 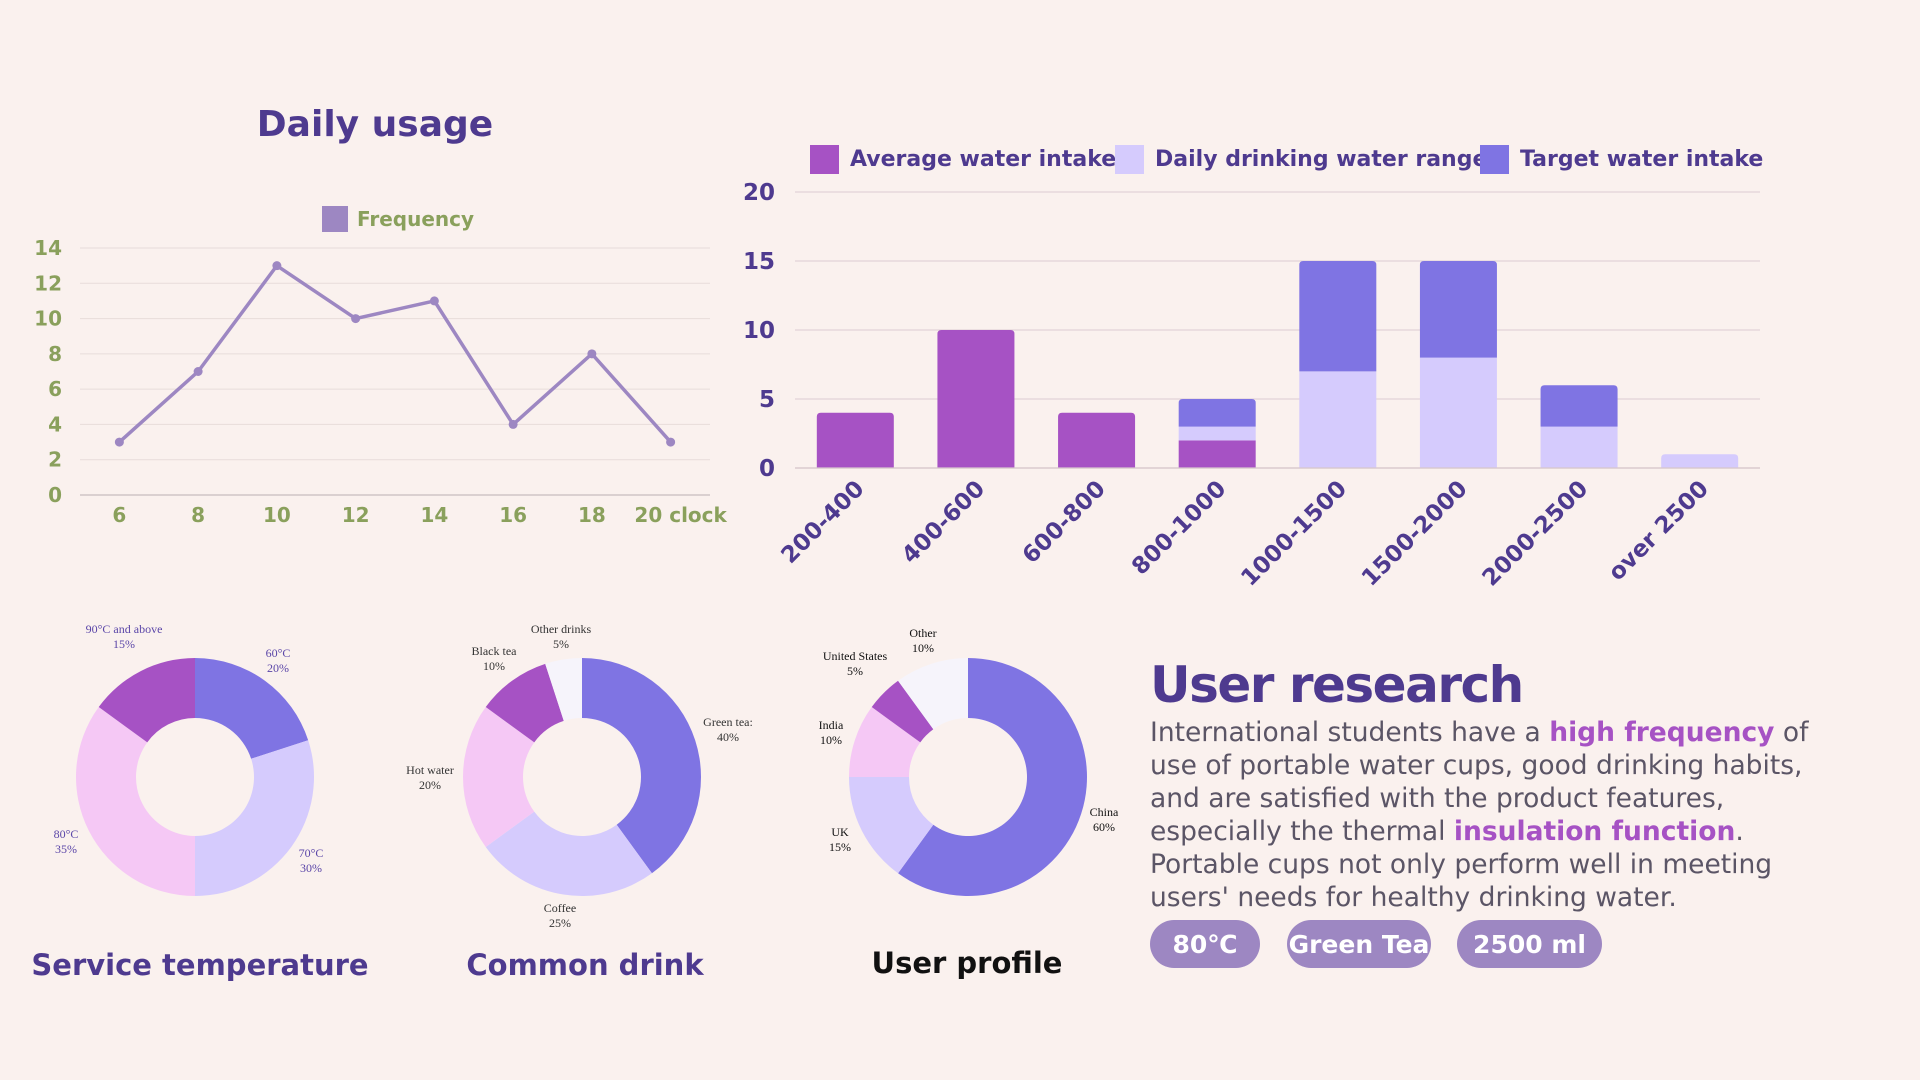 I want to click on highlight-insulation-function: insulation function, so click(x=1594, y=831).